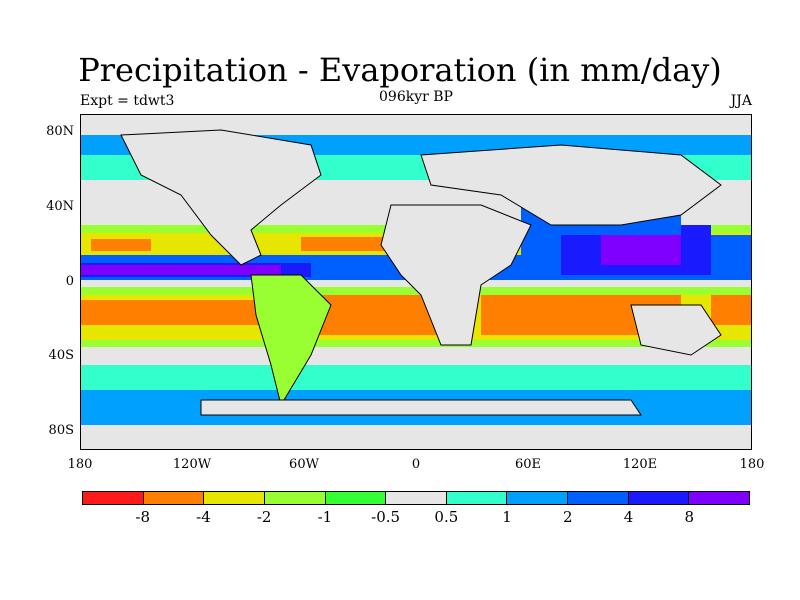 The height and width of the screenshot is (600, 800). What do you see at coordinates (69, 281) in the screenshot?
I see `lat-label-0: 0` at bounding box center [69, 281].